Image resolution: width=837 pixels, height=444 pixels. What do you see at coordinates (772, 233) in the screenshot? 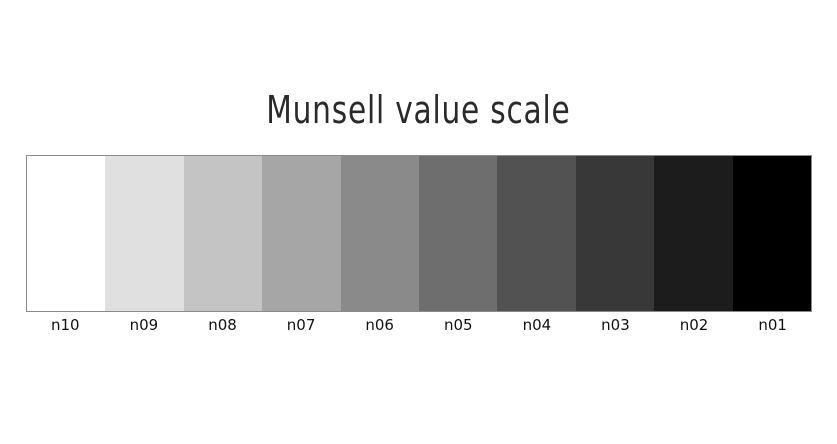
I see `swatch-n01` at bounding box center [772, 233].